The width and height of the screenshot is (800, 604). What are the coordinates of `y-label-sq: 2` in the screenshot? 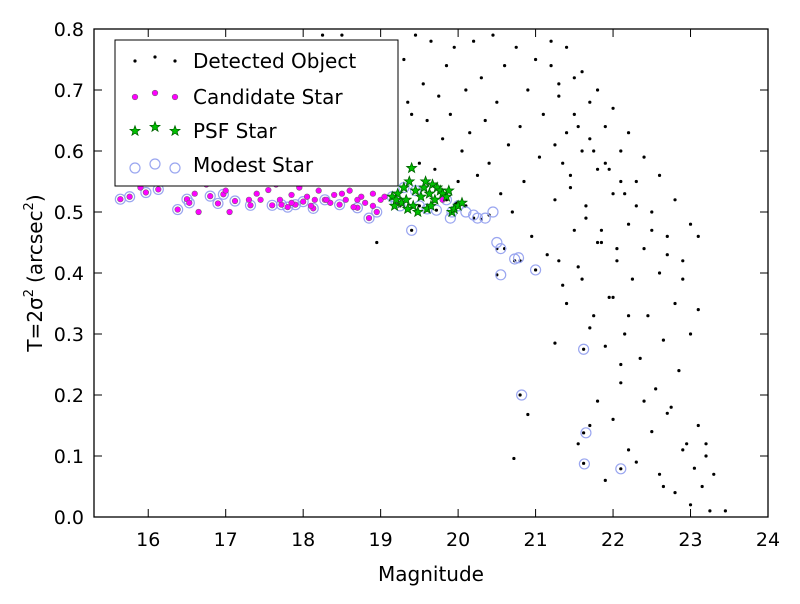 It's located at (29, 293).